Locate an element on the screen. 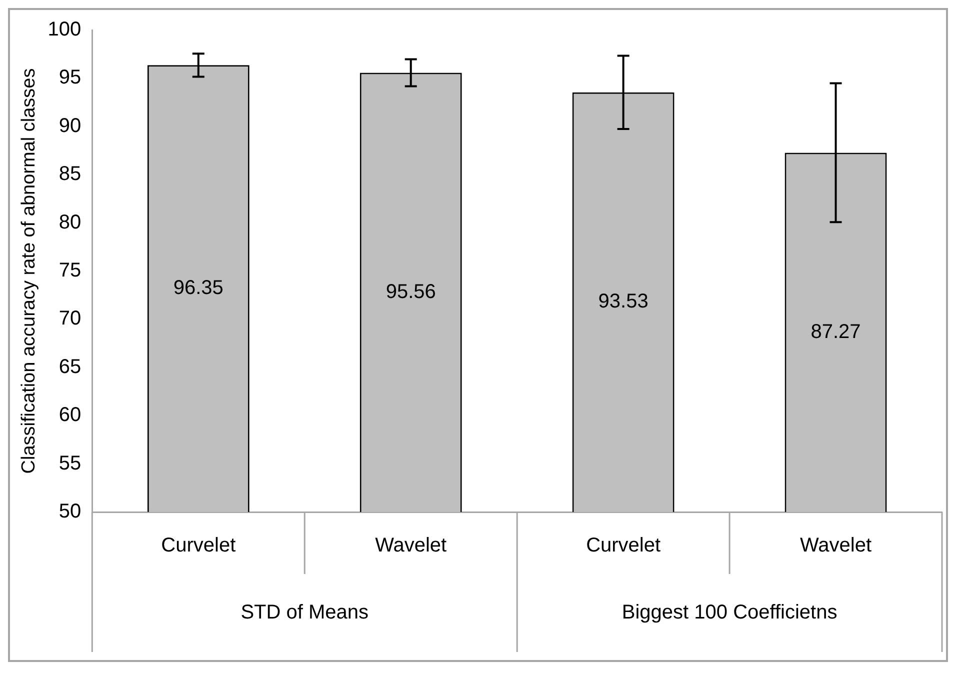 The width and height of the screenshot is (958, 674). y-tick-label: 55 is located at coordinates (70, 463).